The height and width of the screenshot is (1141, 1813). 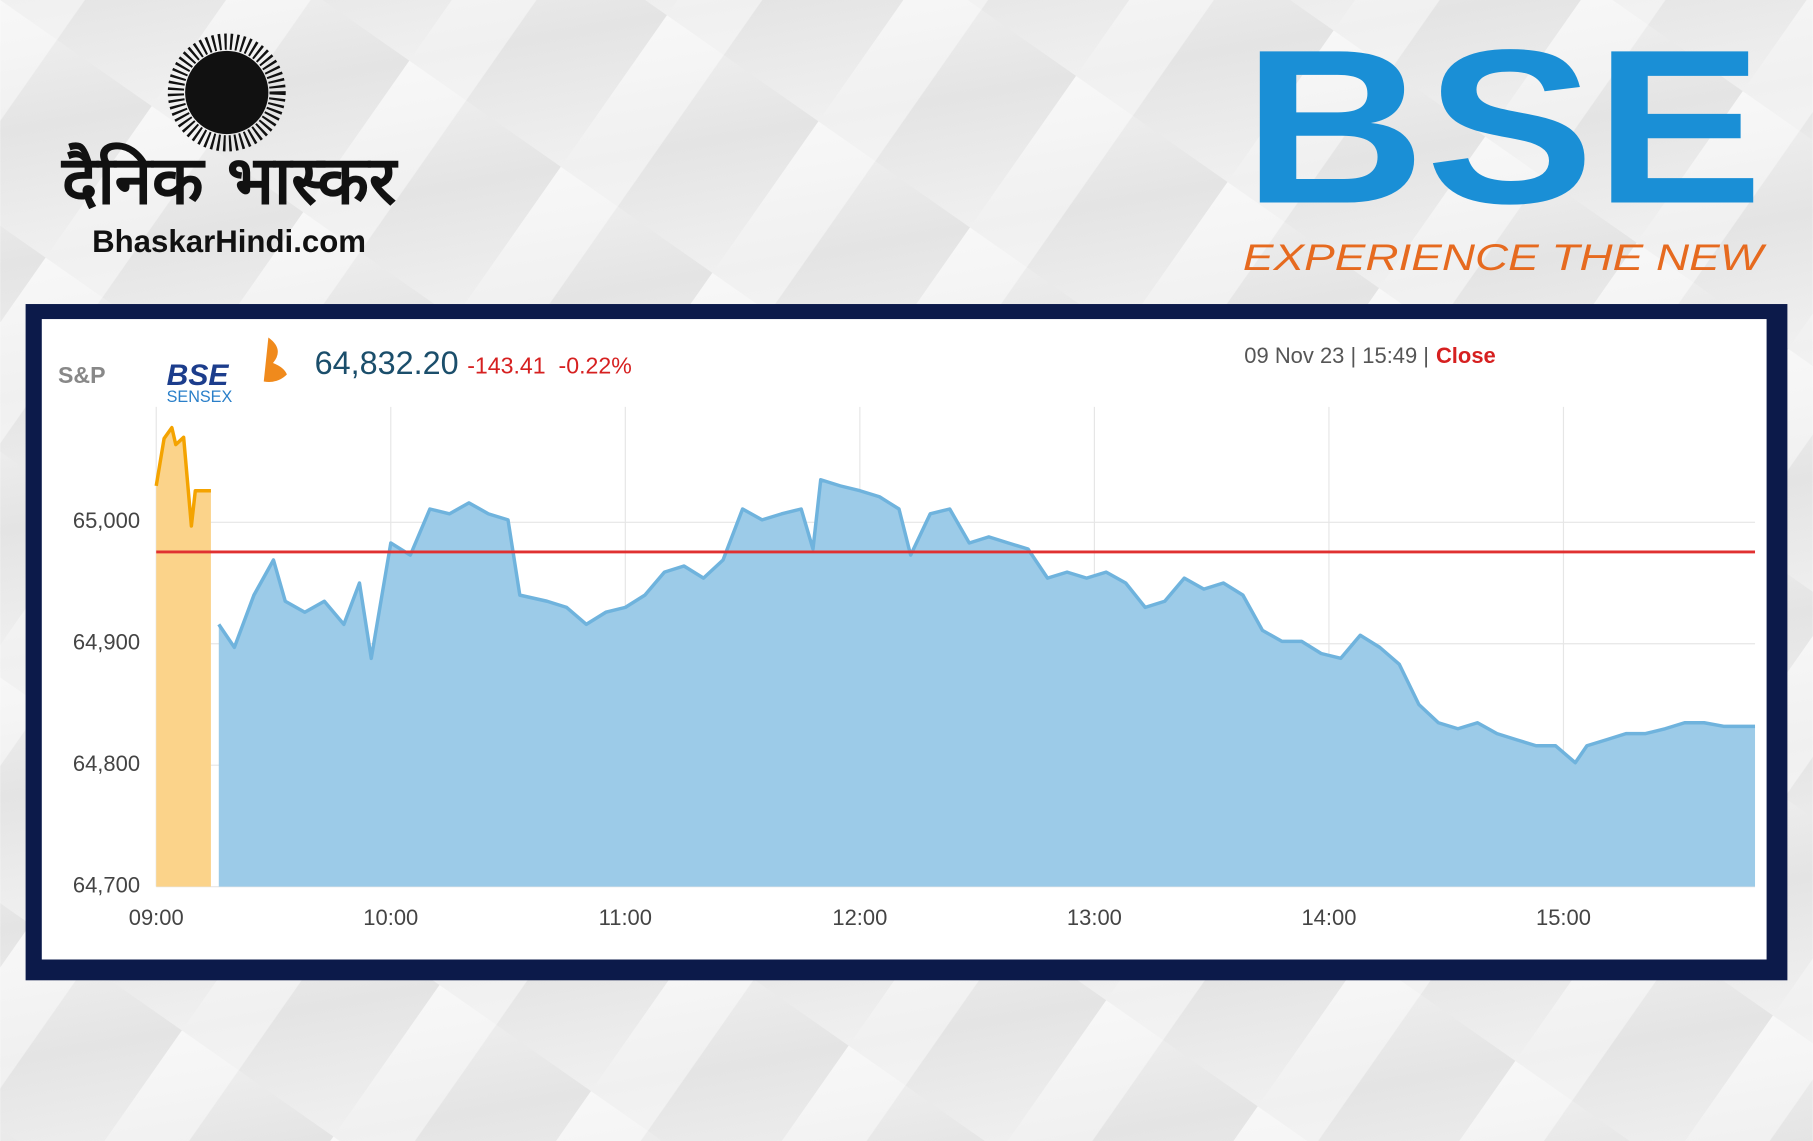 I want to click on market-status: Close, so click(x=1466, y=355).